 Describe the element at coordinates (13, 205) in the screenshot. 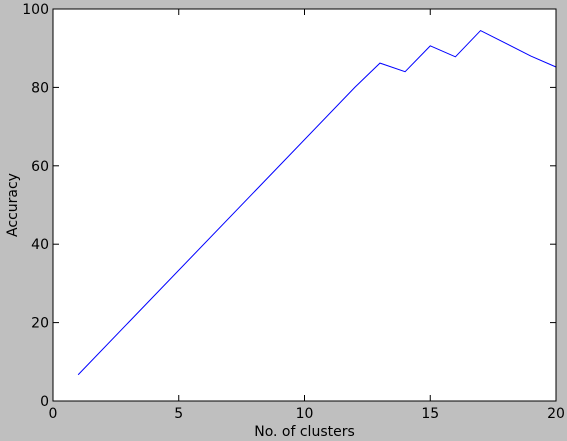

I see `y-axis-label: Accuracy` at that location.